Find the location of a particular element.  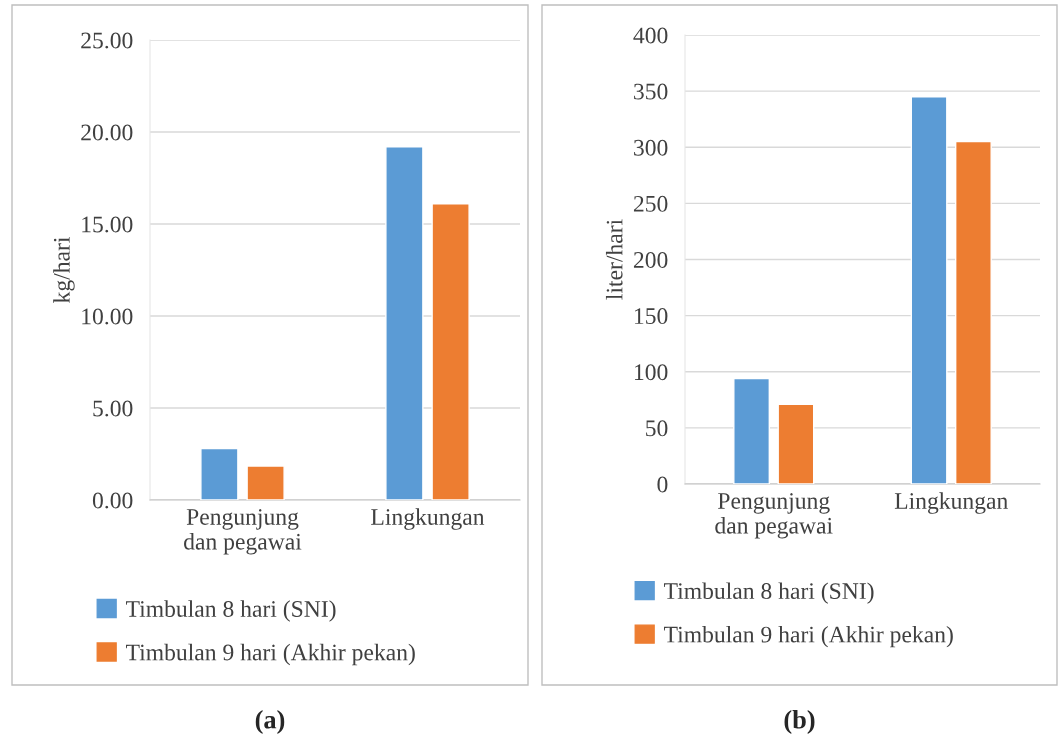

y-tick-label: 10.00 is located at coordinates (107, 316).